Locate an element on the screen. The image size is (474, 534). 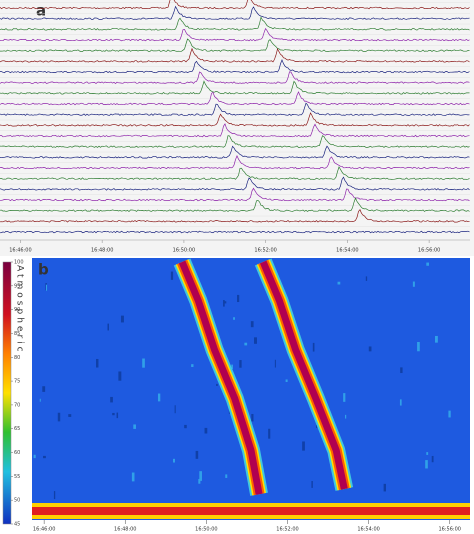
colorbar-tick-label: 45 is located at coordinates (17, 525).